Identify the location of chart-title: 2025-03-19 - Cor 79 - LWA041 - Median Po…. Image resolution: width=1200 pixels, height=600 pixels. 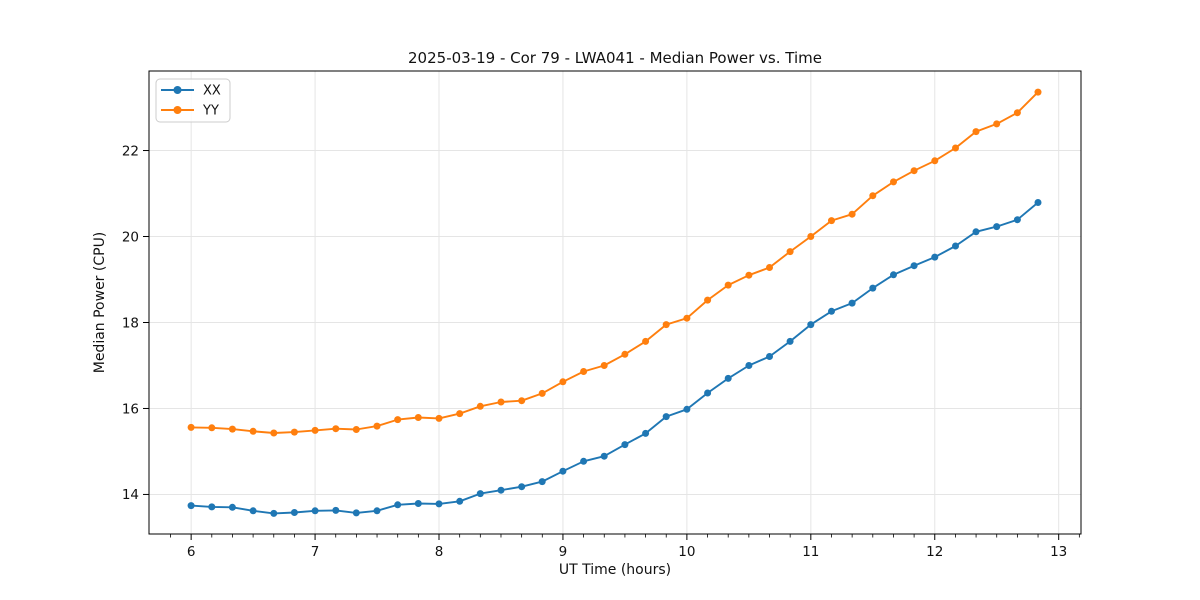
(615, 58).